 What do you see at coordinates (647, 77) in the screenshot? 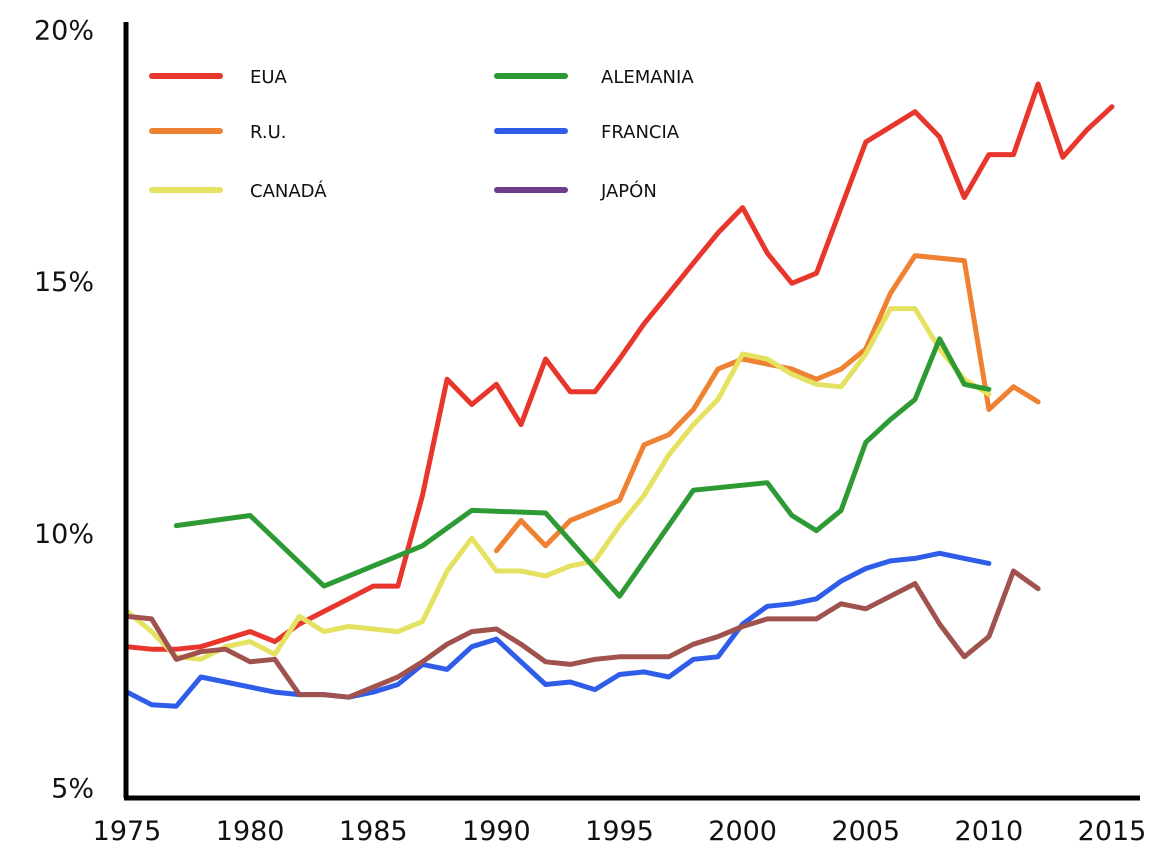
I see `legend-label-alemania: ALEMANIA` at bounding box center [647, 77].